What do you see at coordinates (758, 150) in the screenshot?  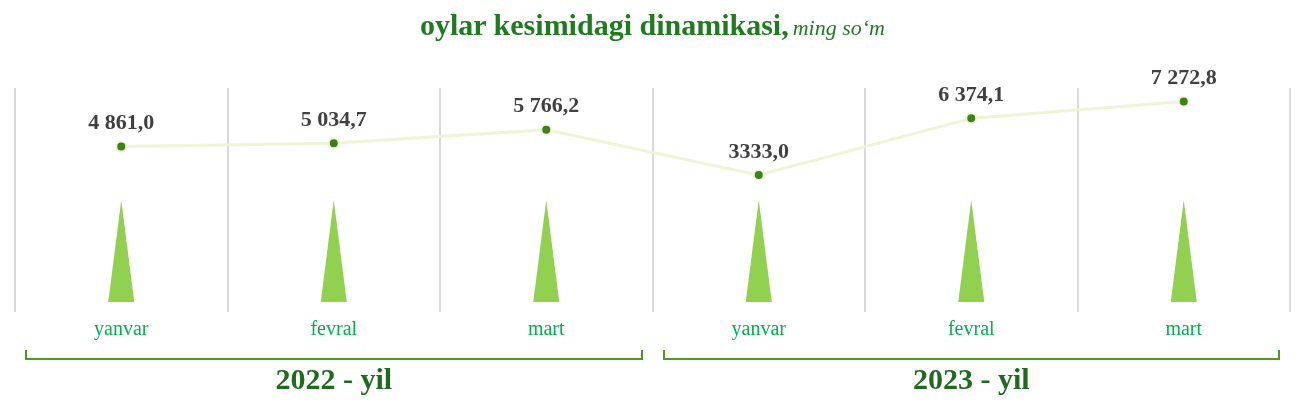 I see `data-label: 3333,0` at bounding box center [758, 150].